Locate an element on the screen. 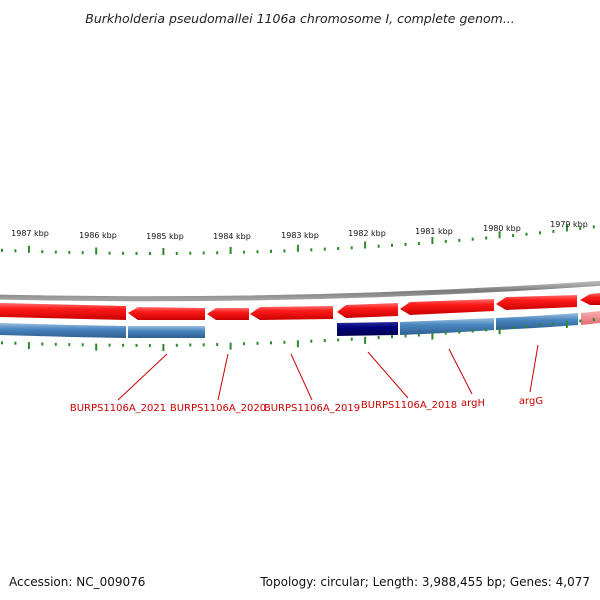  gene-label-burps1106a-2021: BURPS1106A_2021 is located at coordinates (118, 408).